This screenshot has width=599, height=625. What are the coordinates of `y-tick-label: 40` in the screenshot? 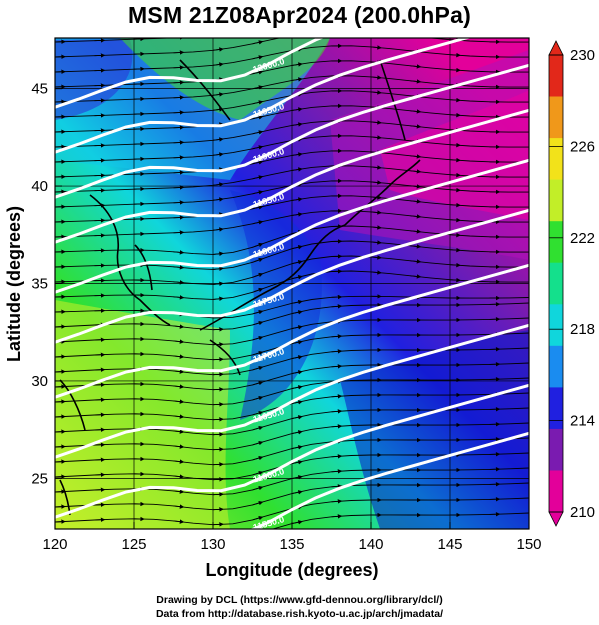 It's located at (39, 186).